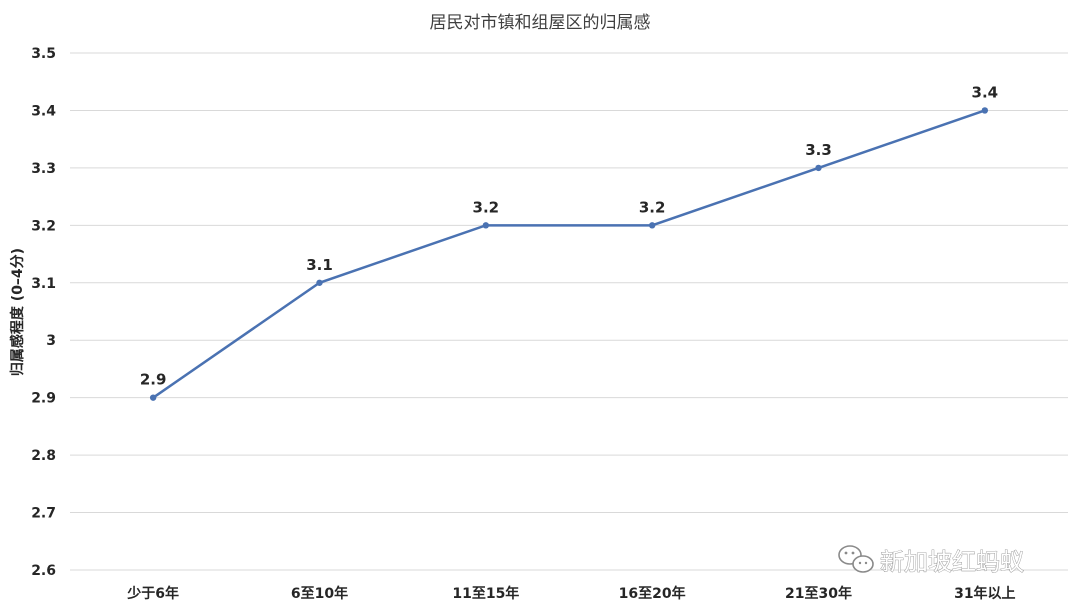  What do you see at coordinates (985, 92) in the screenshot?
I see `data-label: 3.4` at bounding box center [985, 92].